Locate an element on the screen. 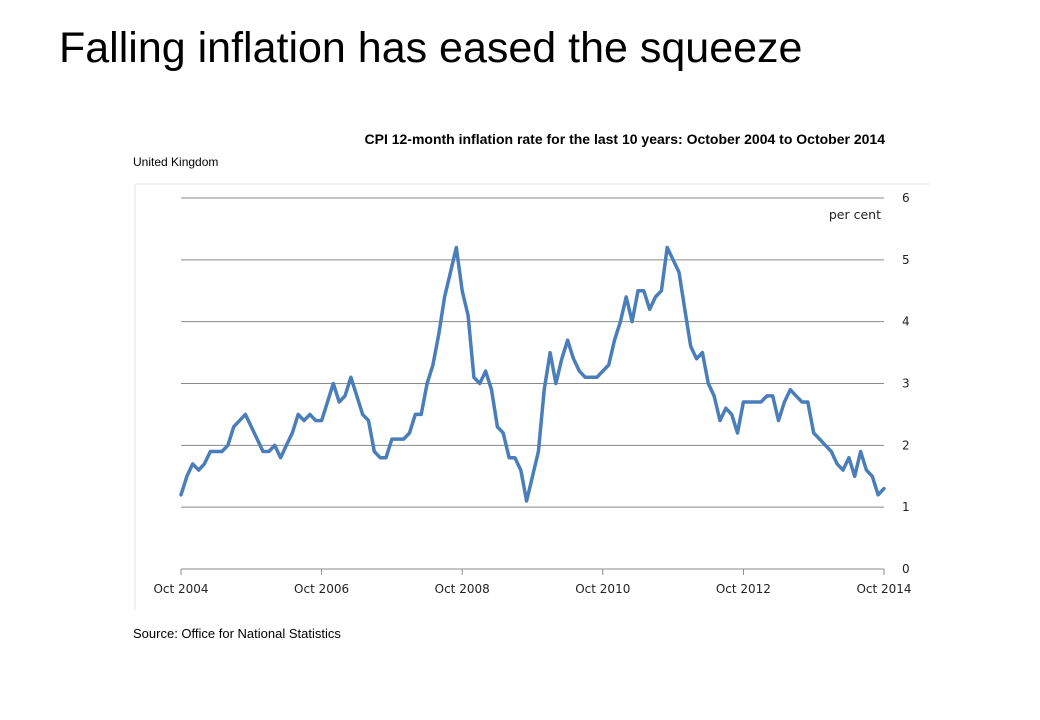 The height and width of the screenshot is (720, 1040). x-tick-label: Oct 2014 is located at coordinates (883, 589).